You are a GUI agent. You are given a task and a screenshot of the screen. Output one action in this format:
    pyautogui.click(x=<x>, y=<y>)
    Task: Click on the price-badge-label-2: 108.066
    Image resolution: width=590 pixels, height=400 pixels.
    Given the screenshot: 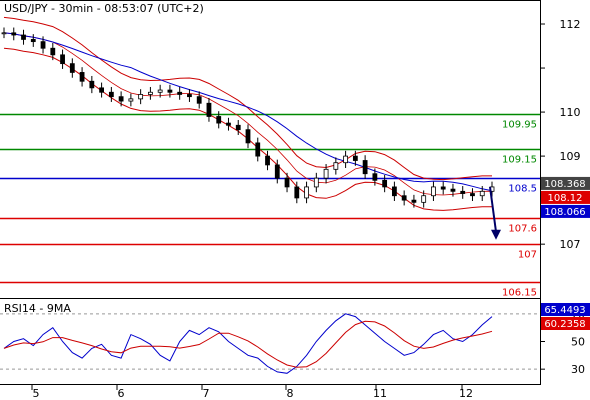 What is the action you would take?
    pyautogui.click(x=564, y=212)
    